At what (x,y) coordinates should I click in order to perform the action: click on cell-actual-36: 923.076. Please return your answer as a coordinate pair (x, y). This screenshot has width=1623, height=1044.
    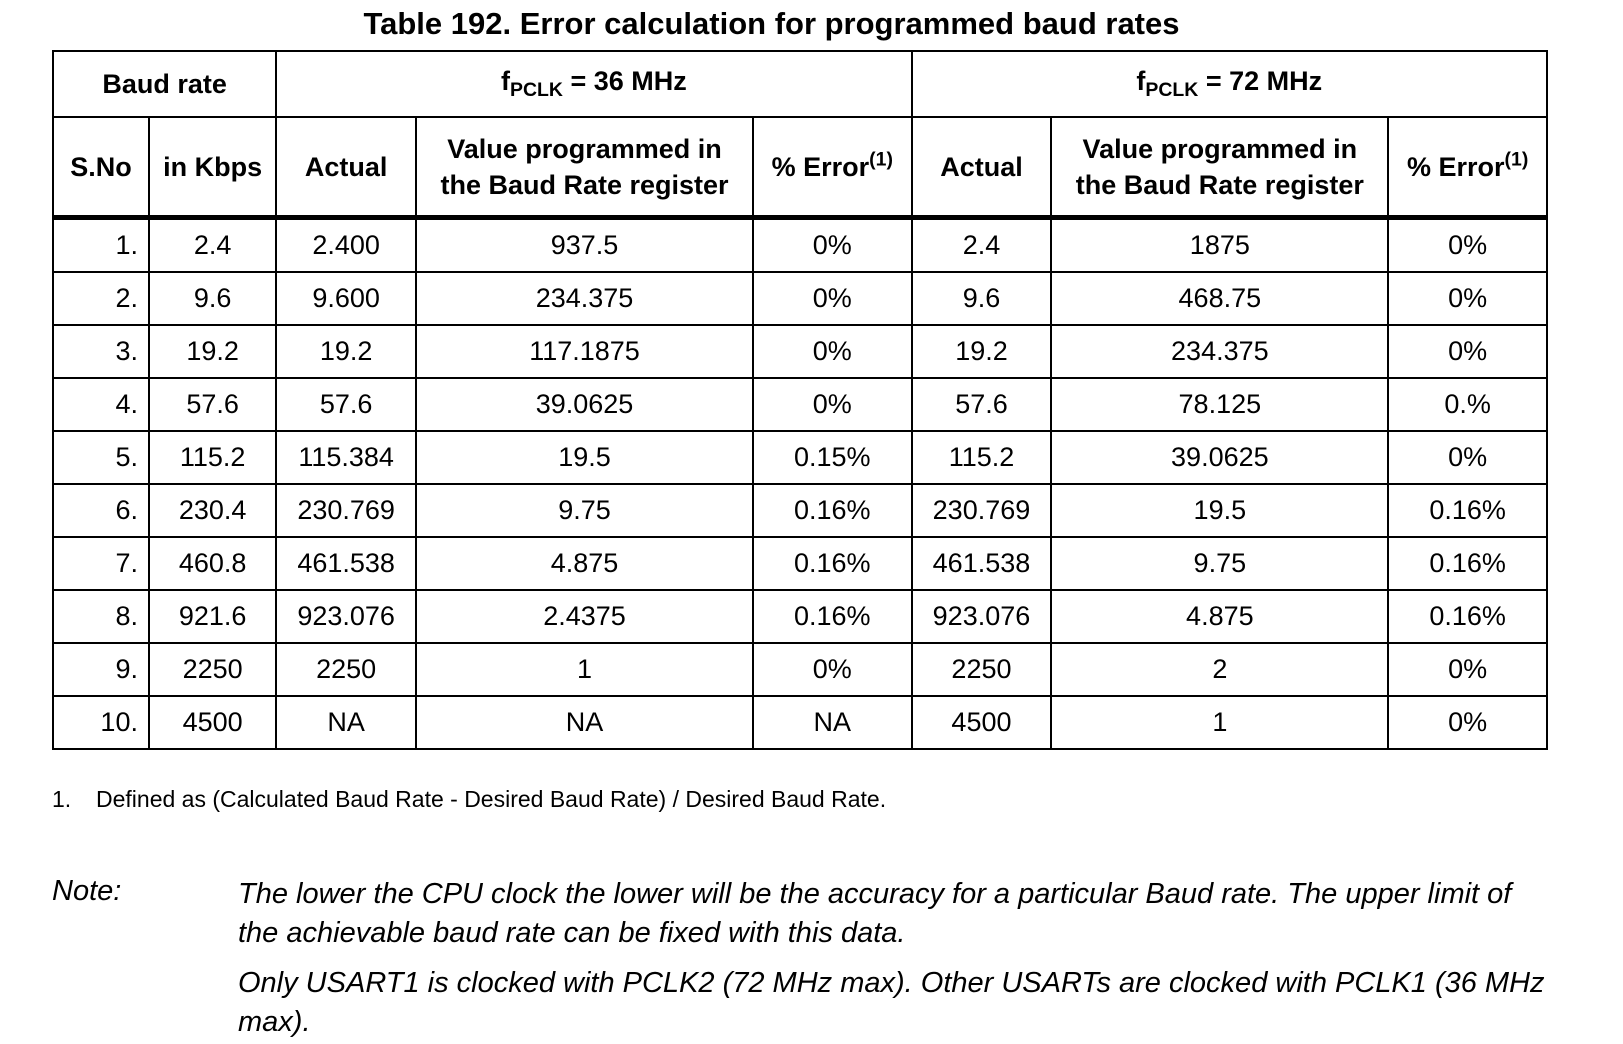
    Looking at the image, I should click on (346, 616).